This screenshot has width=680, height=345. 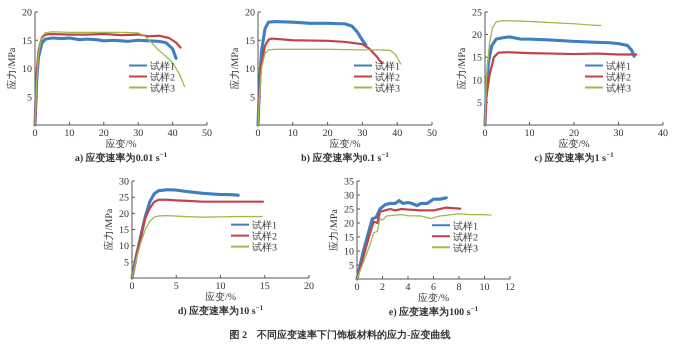 What do you see at coordinates (459, 287) in the screenshot?
I see `x-tick-label: 8` at bounding box center [459, 287].